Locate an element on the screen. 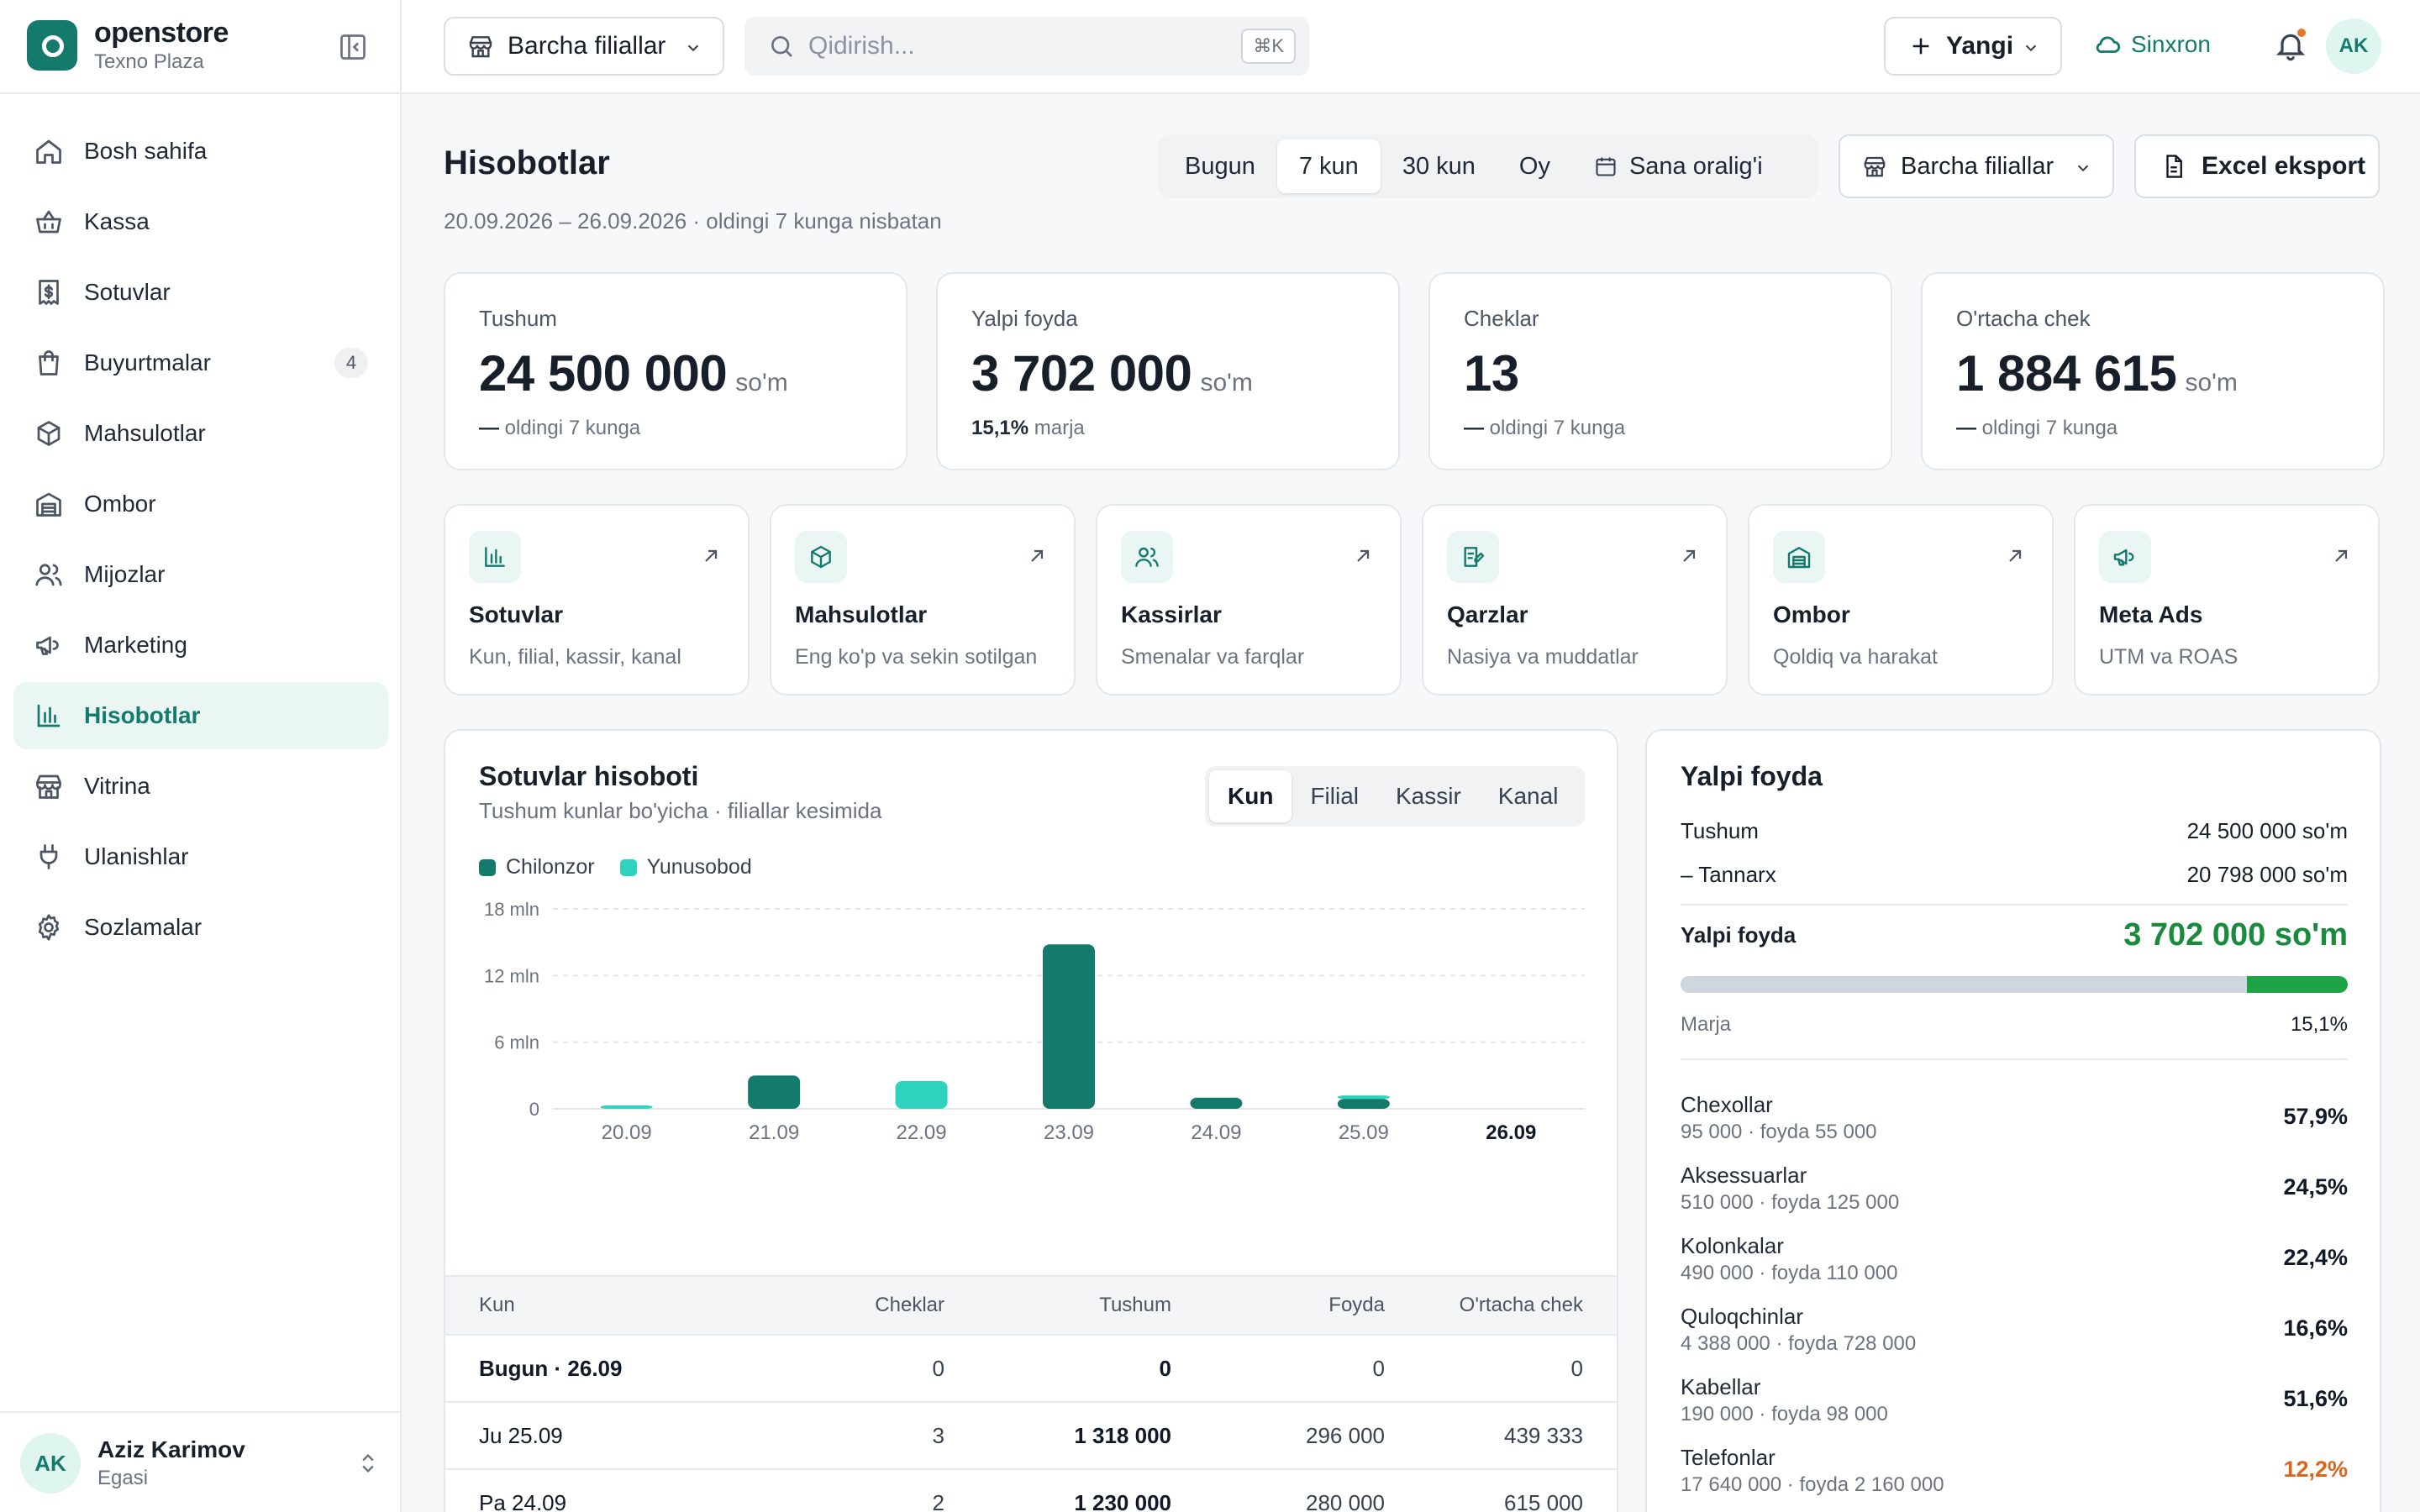 The image size is (2420, 1512). legend-swatch is located at coordinates (487, 867).